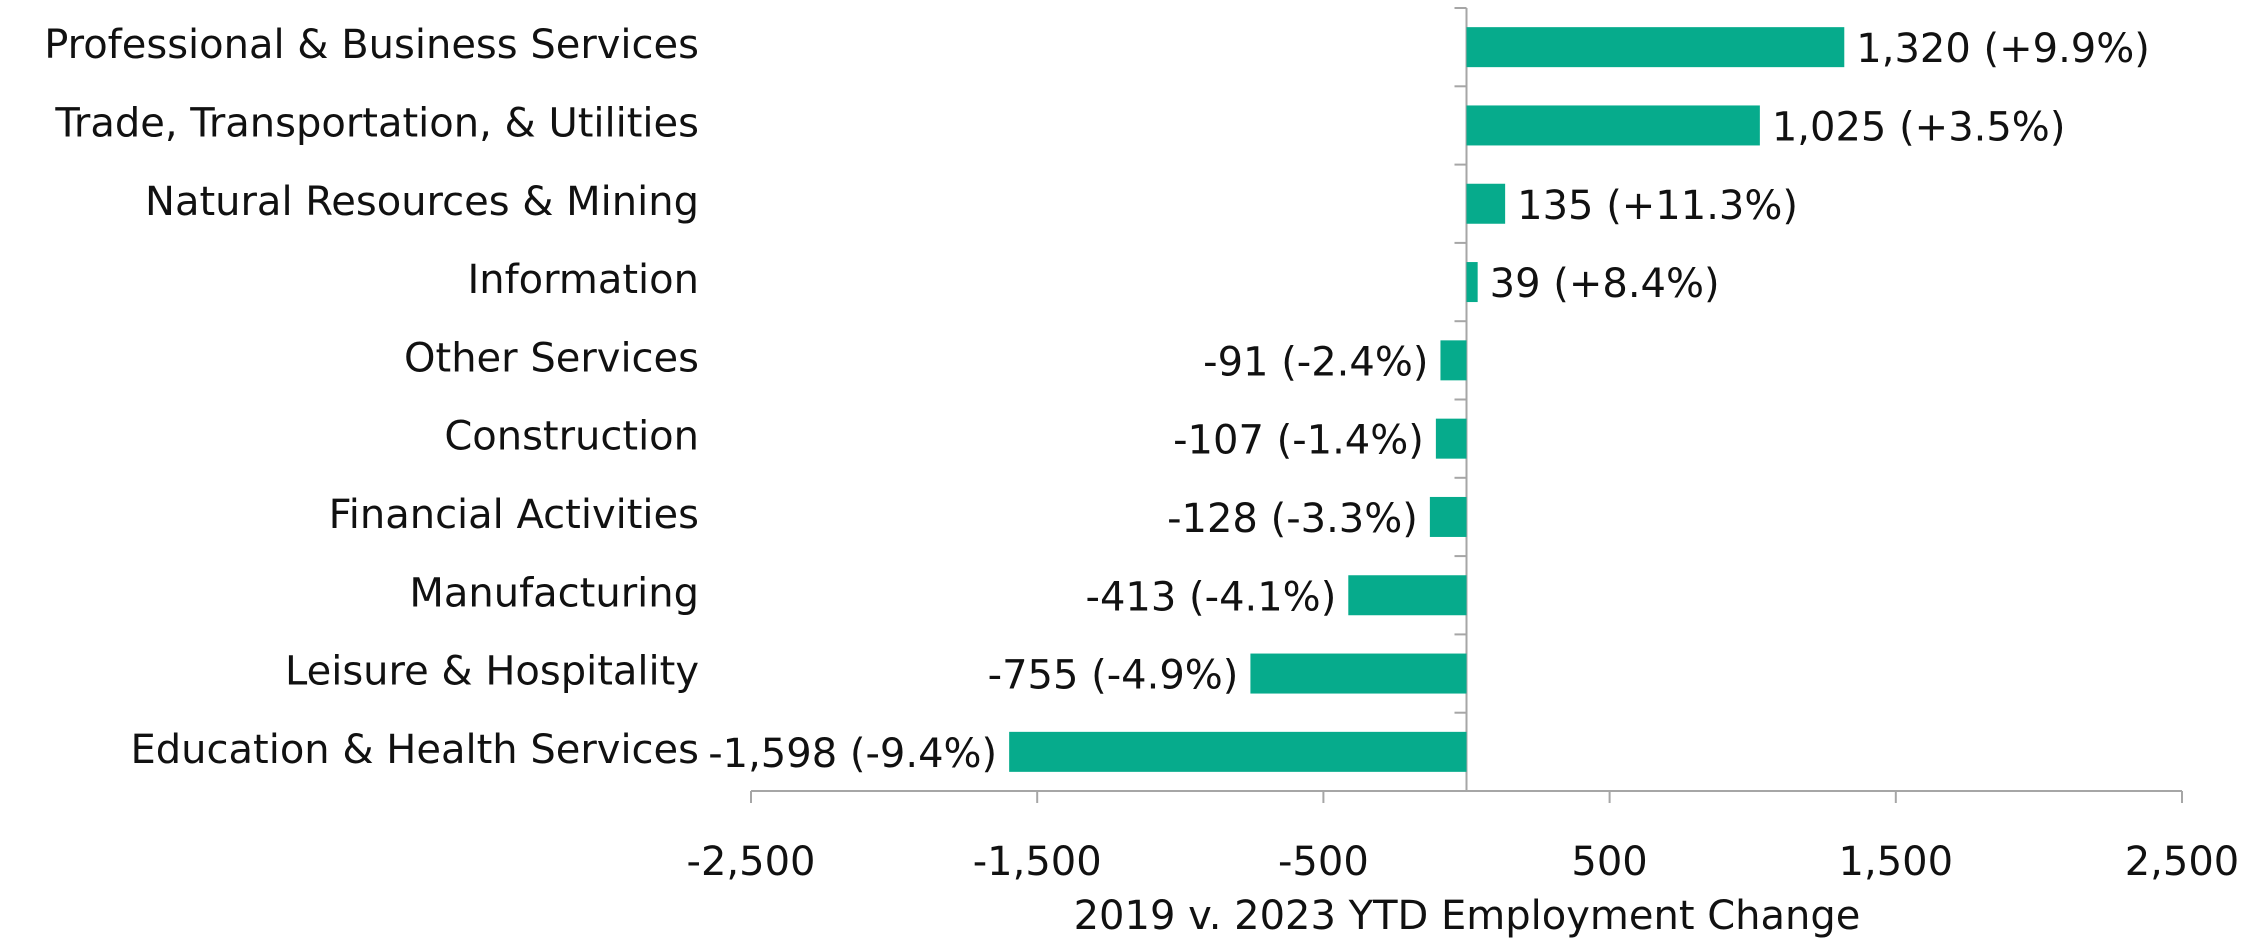 The image size is (2259, 942). I want to click on data-label: -107 (-1.4%), so click(1298, 441).